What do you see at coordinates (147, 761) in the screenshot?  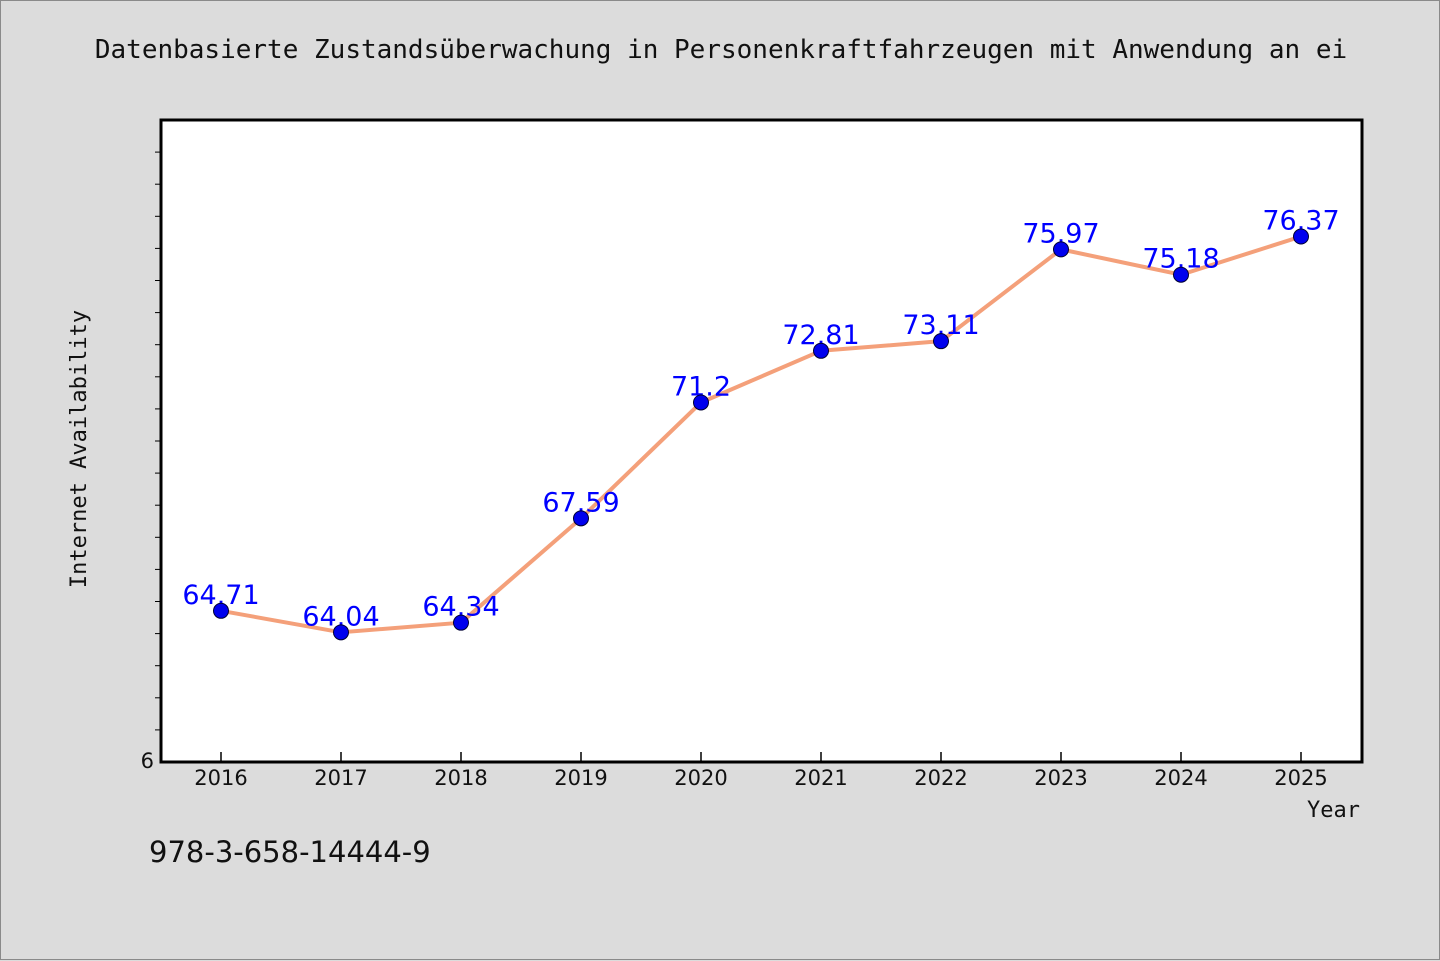 I see `y-tick-label: 6` at bounding box center [147, 761].